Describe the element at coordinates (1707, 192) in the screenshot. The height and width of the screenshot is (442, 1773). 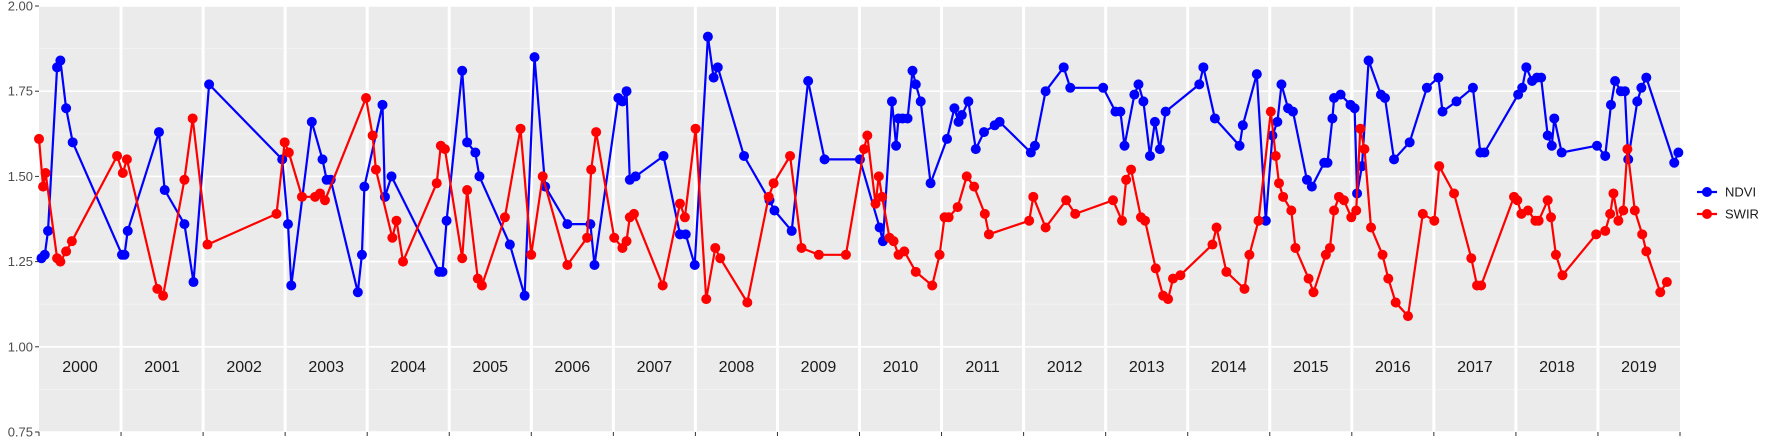
I see `legend-key-ndvi-point` at that location.